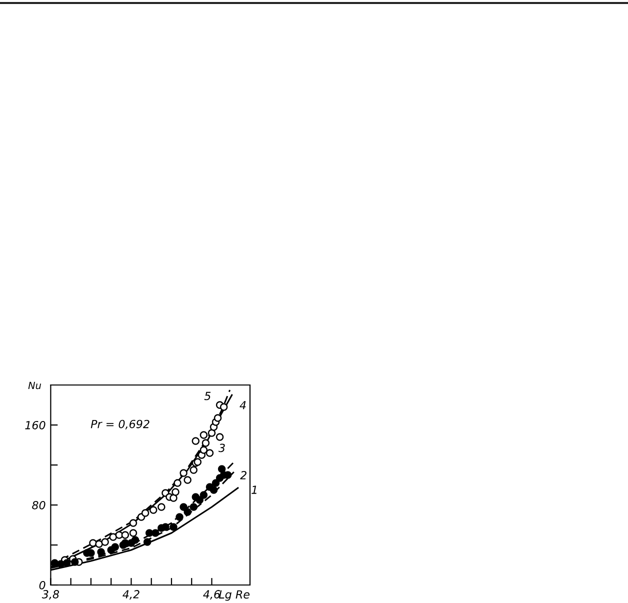 The width and height of the screenshot is (628, 603). Describe the element at coordinates (207, 396) in the screenshot. I see `series-label: 5` at that location.